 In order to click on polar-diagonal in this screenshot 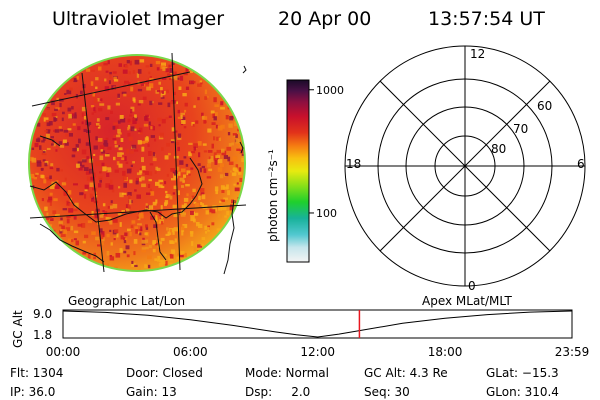, I will do `click(465, 166)`.